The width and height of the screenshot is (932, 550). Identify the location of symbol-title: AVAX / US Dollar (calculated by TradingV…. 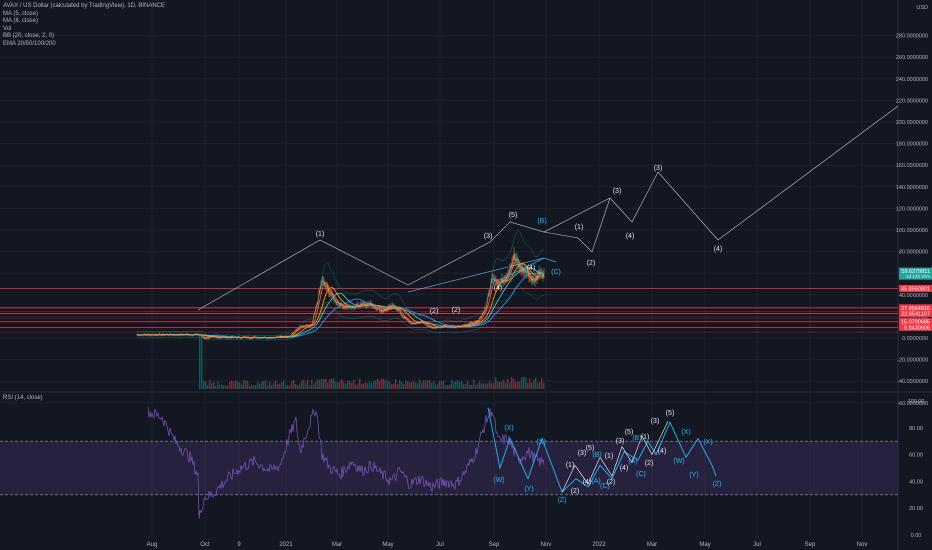
(84, 6).